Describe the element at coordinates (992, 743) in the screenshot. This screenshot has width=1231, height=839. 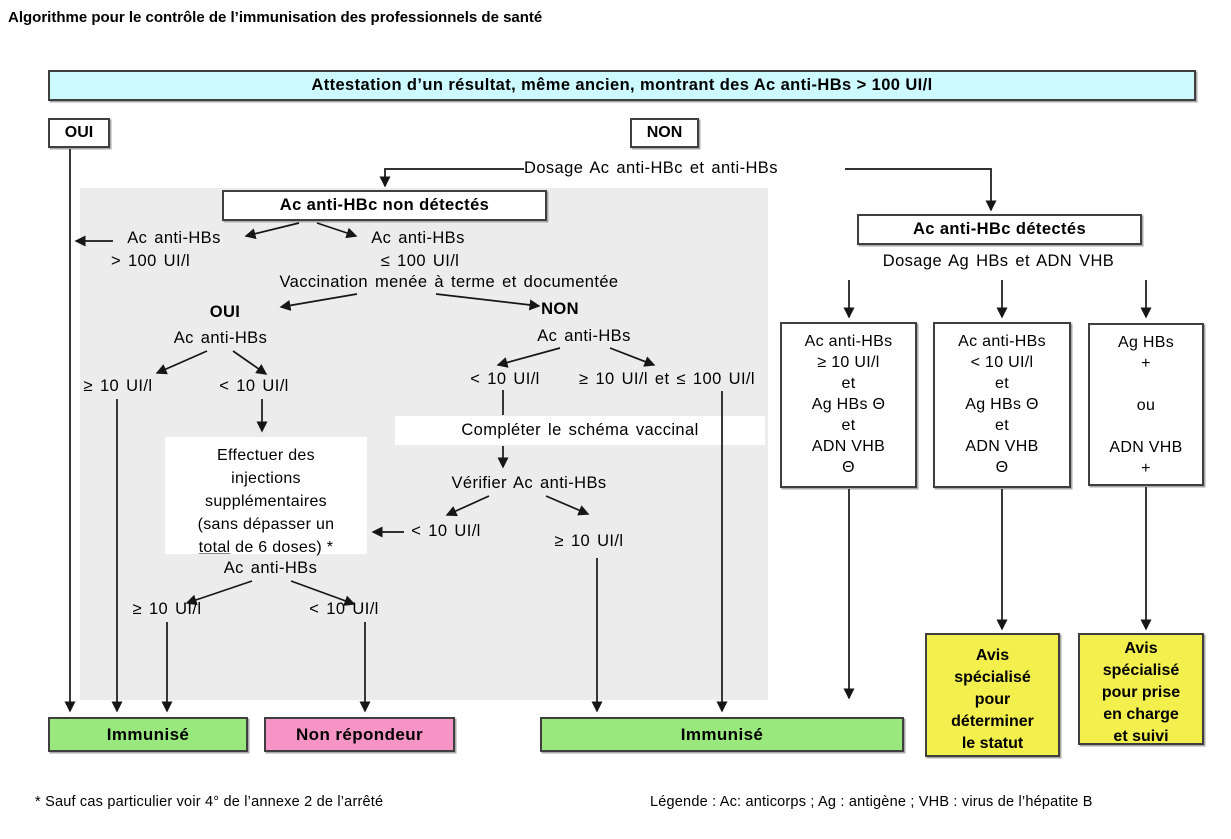
I see `box-line: le statut` at that location.